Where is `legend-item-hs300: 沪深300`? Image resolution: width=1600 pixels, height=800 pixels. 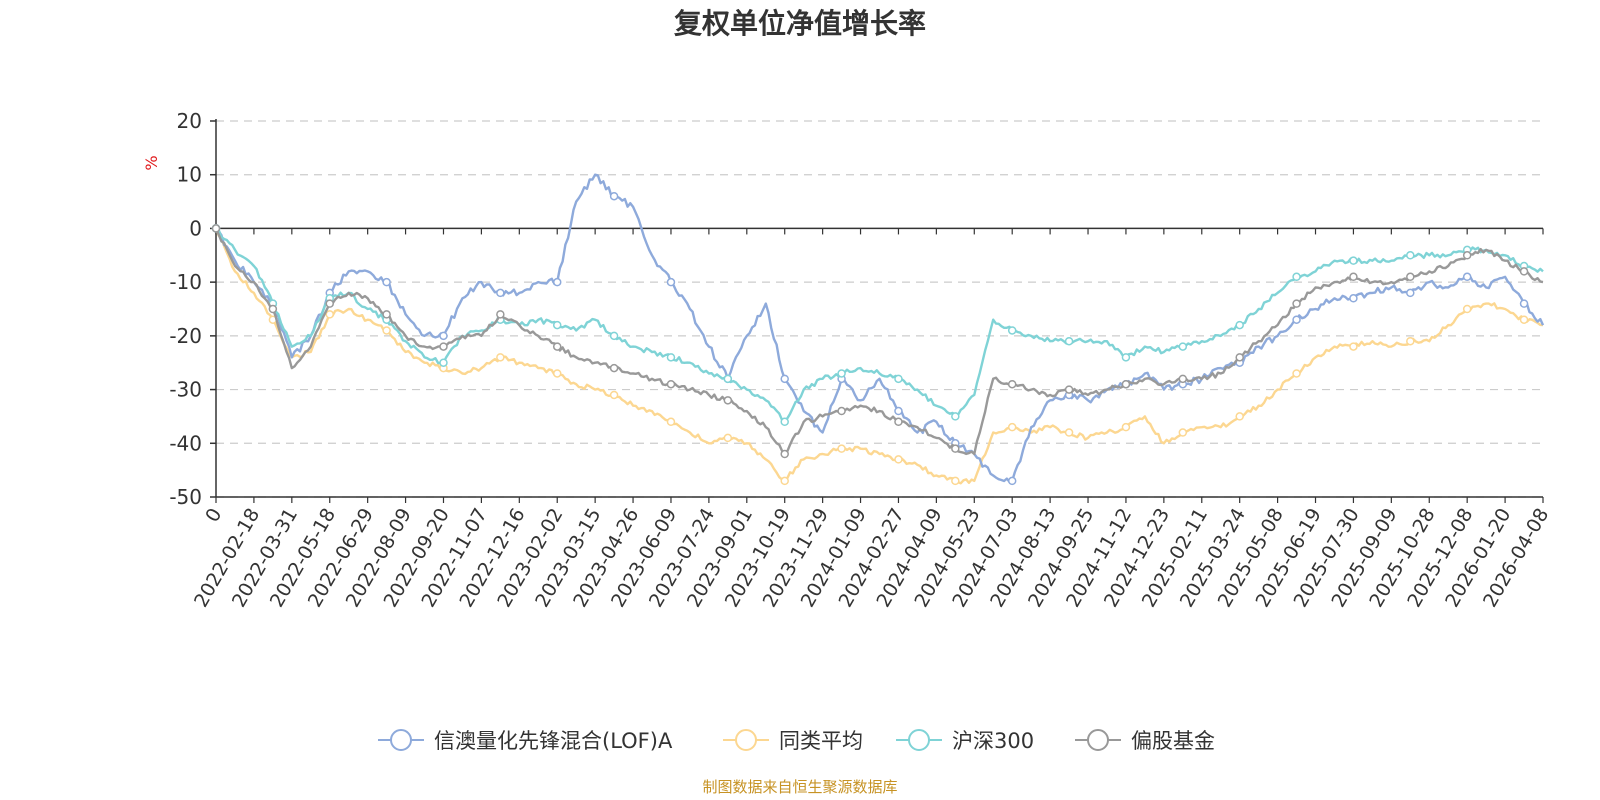 legend-item-hs300: 沪深300 is located at coordinates (965, 741).